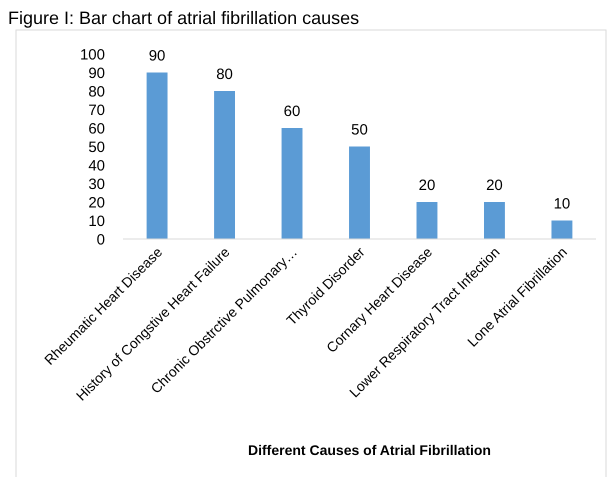 The width and height of the screenshot is (616, 485). What do you see at coordinates (157, 56) in the screenshot?
I see `data-label: 90` at bounding box center [157, 56].